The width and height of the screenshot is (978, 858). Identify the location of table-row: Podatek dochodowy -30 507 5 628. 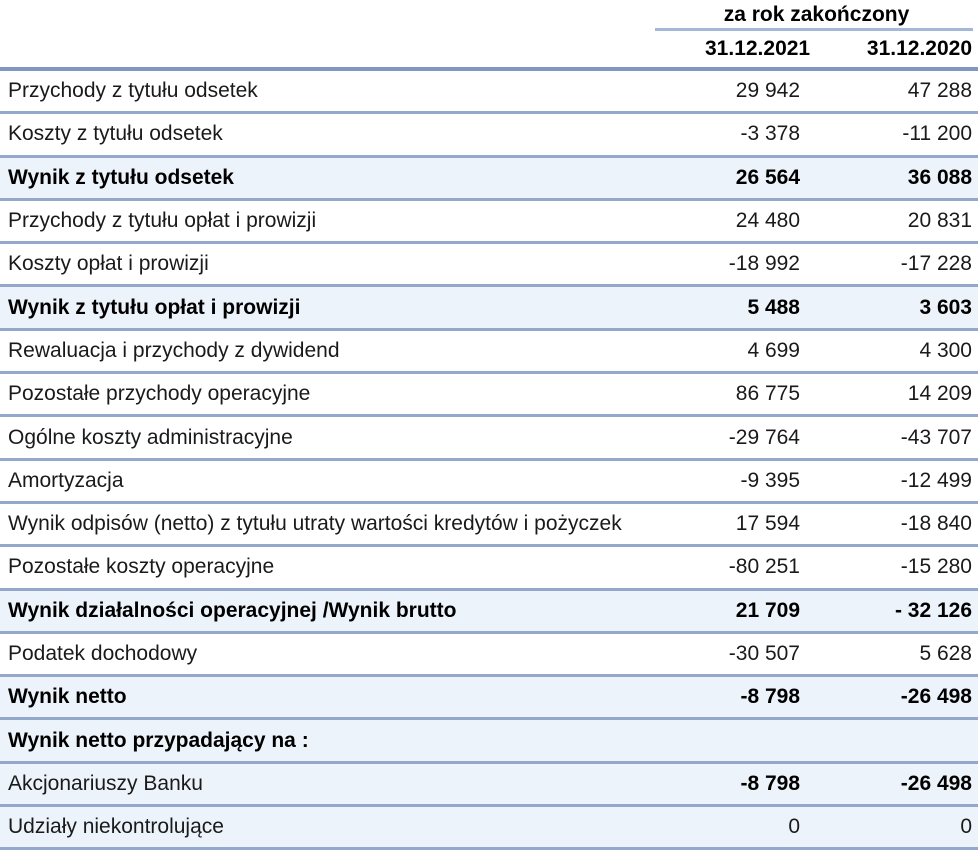
(489, 655).